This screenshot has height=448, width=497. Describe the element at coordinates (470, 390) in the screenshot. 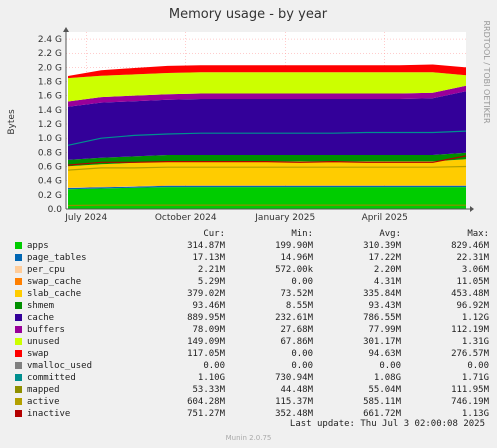

I see `legend-max: 111.95M` at that location.